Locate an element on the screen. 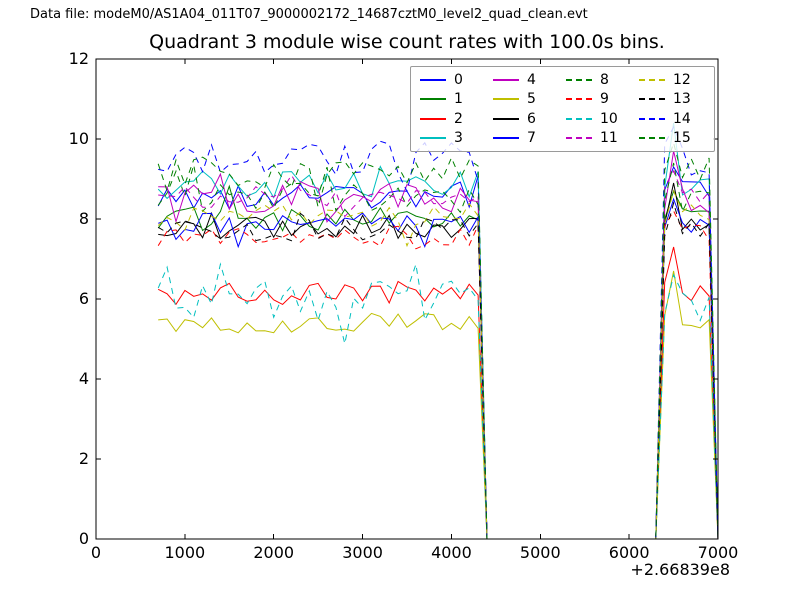  y-tick-label: 0 is located at coordinates (84, 538).